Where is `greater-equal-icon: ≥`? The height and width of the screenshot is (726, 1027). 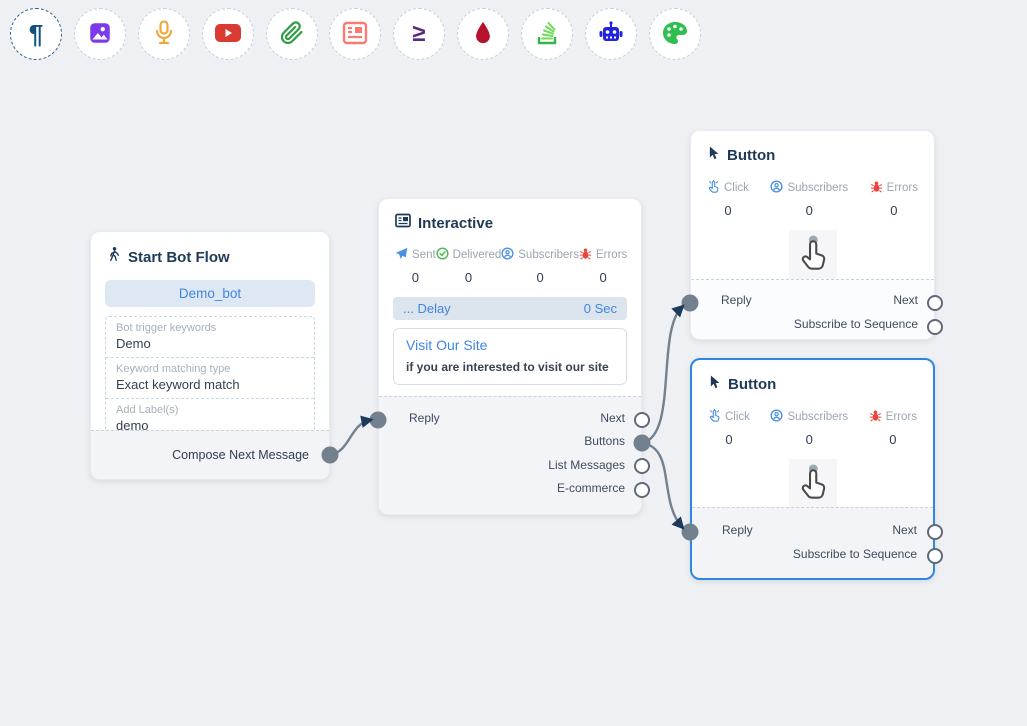
greater-equal-icon: ≥ is located at coordinates (419, 33).